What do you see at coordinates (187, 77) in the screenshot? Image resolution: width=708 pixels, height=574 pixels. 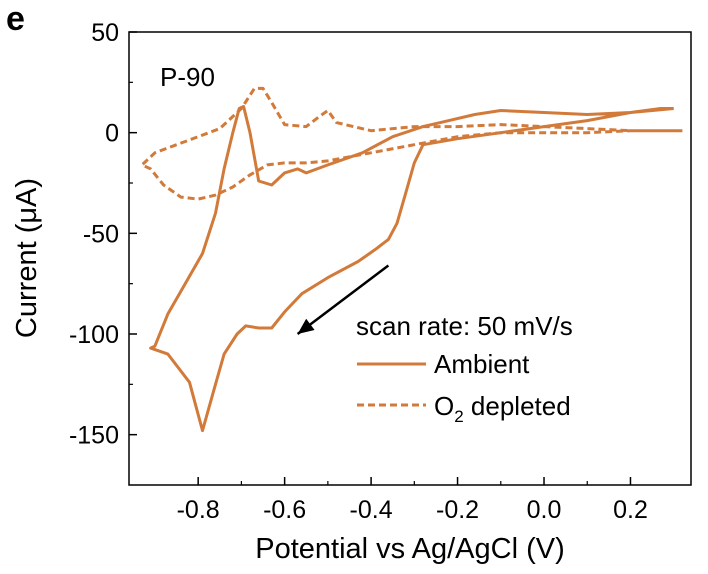 I see `sample-label: P-90` at bounding box center [187, 77].